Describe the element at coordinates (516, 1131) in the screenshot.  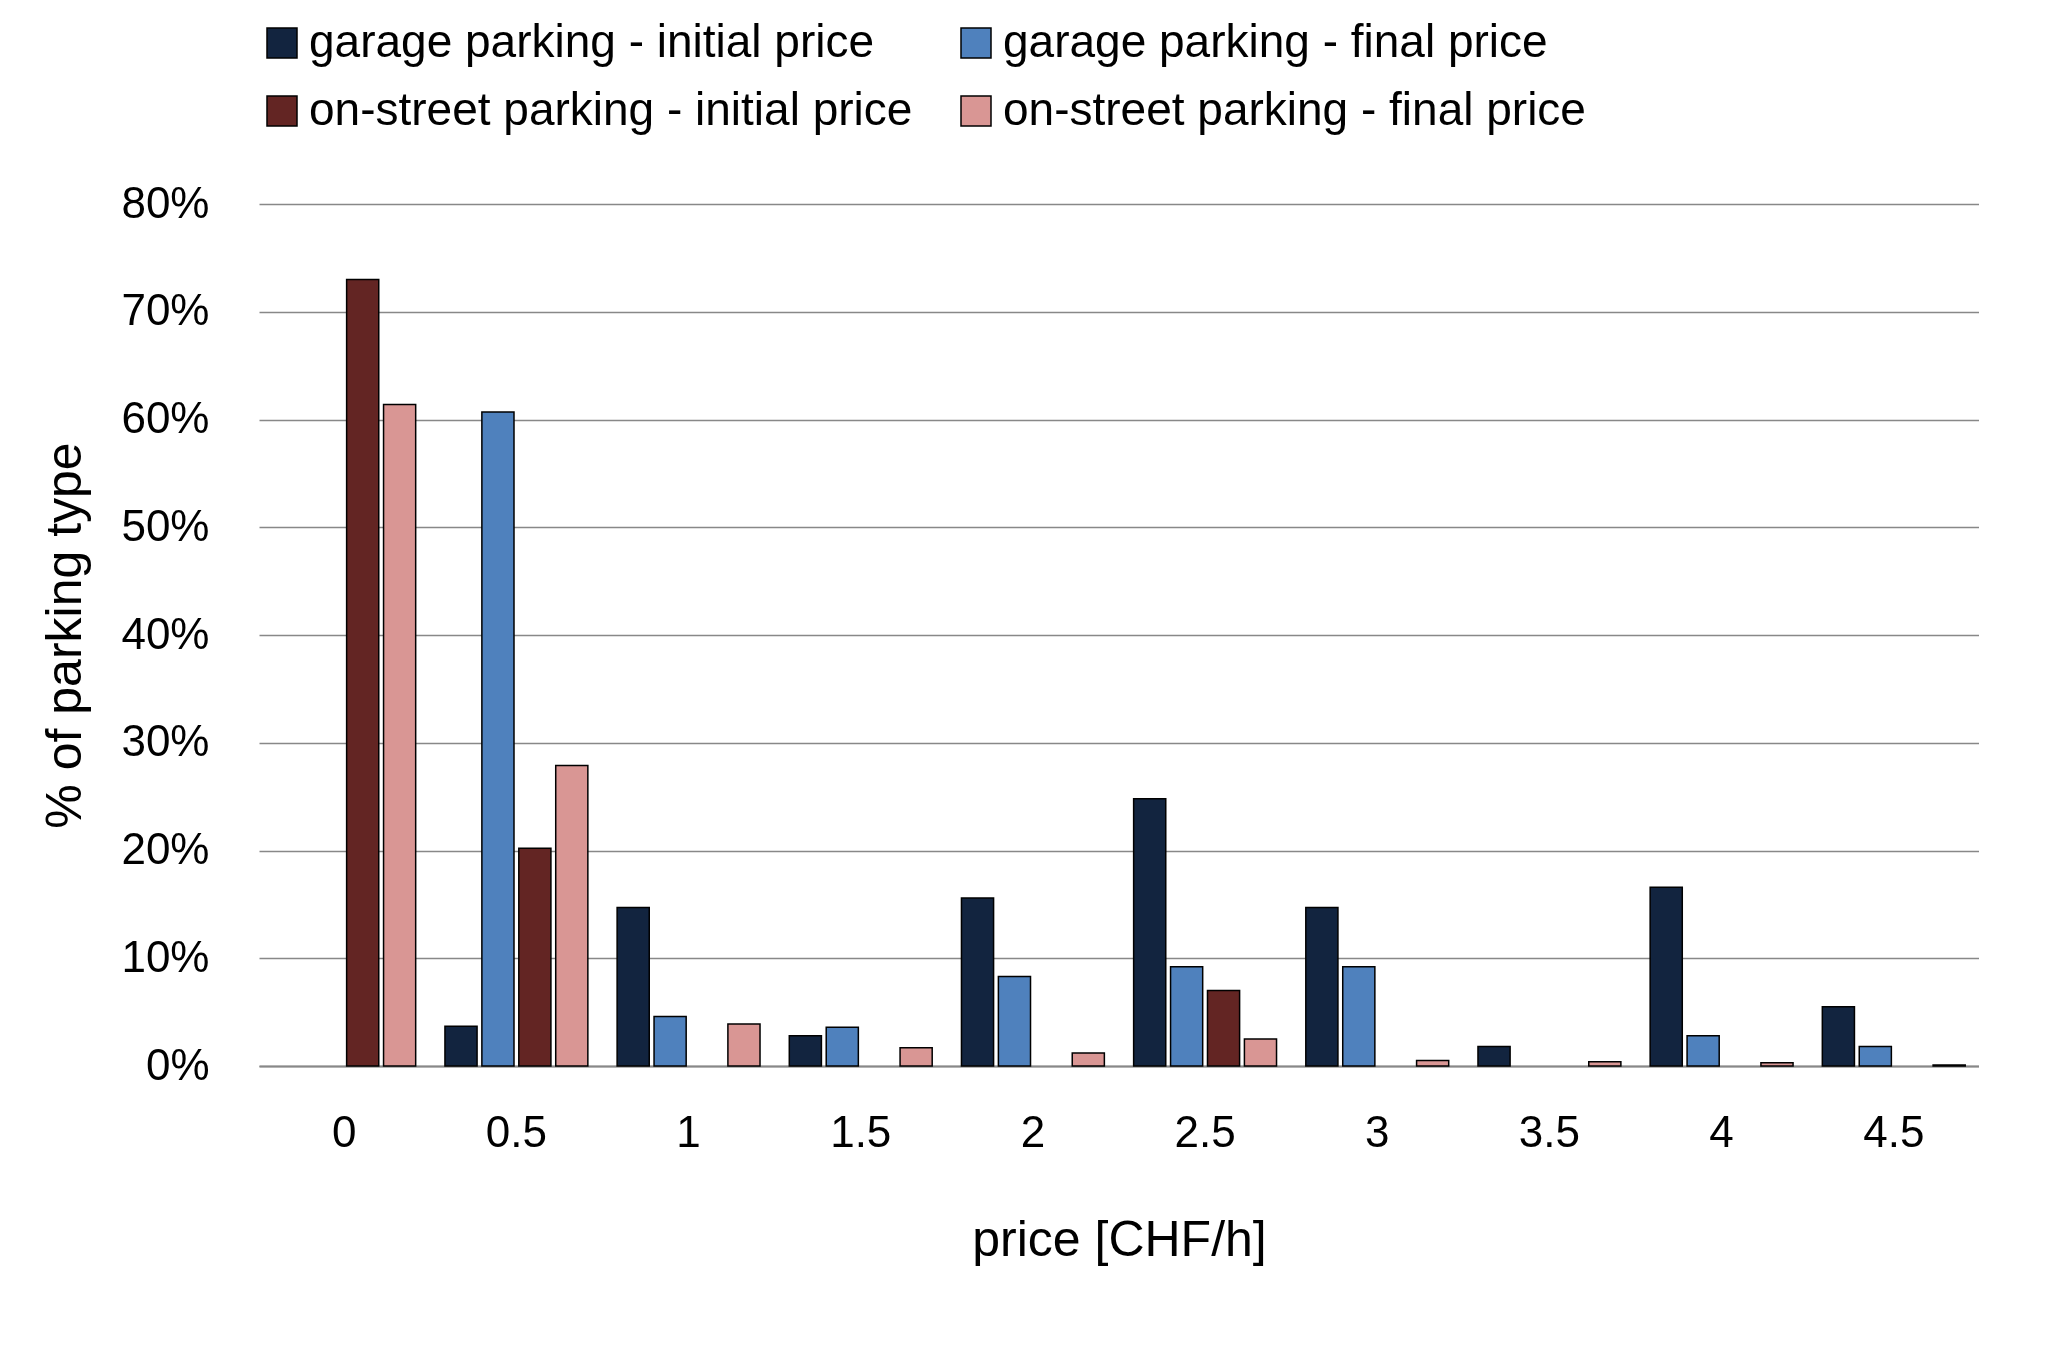
I see `x-tick-label: 0.5` at that location.